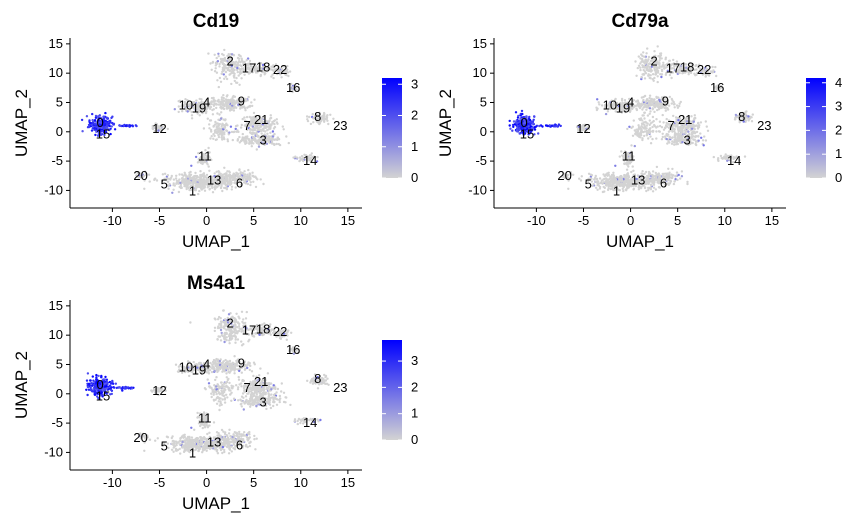  What do you see at coordinates (414, 83) in the screenshot?
I see `colorbar-tick-label: 3` at bounding box center [414, 83].